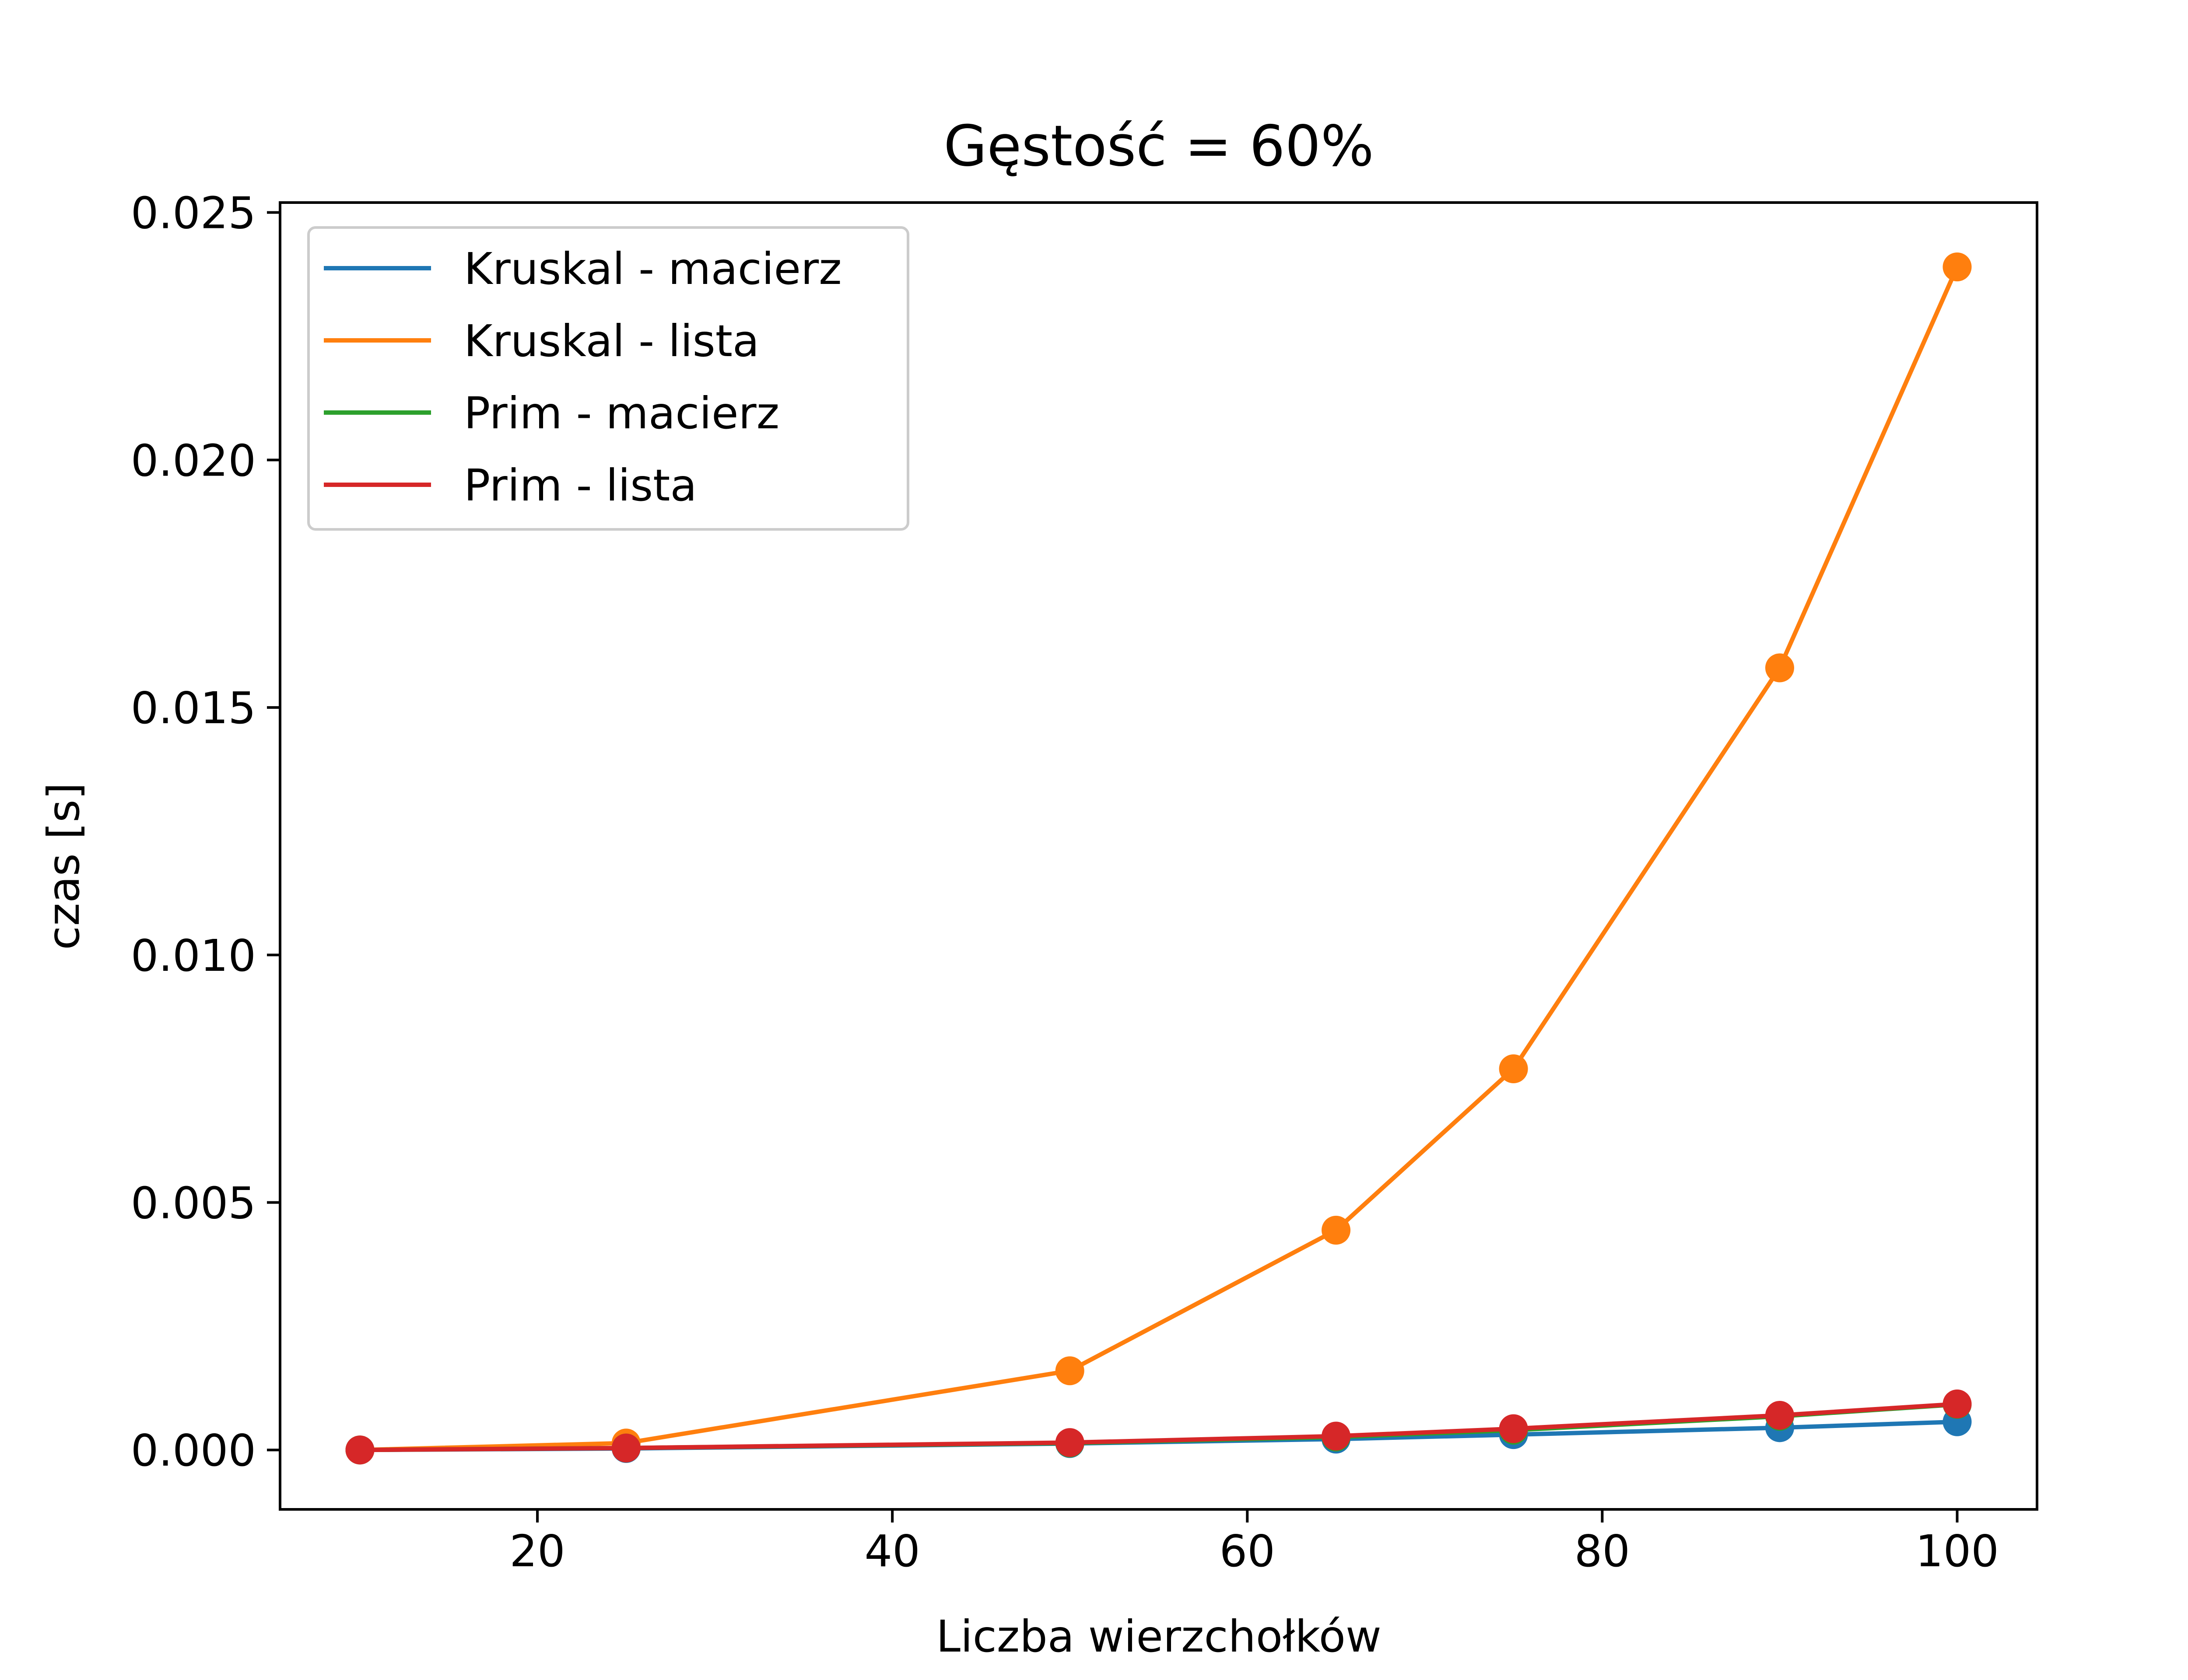  What do you see at coordinates (1957, 1551) in the screenshot?
I see `x-tick-label: 100` at bounding box center [1957, 1551].